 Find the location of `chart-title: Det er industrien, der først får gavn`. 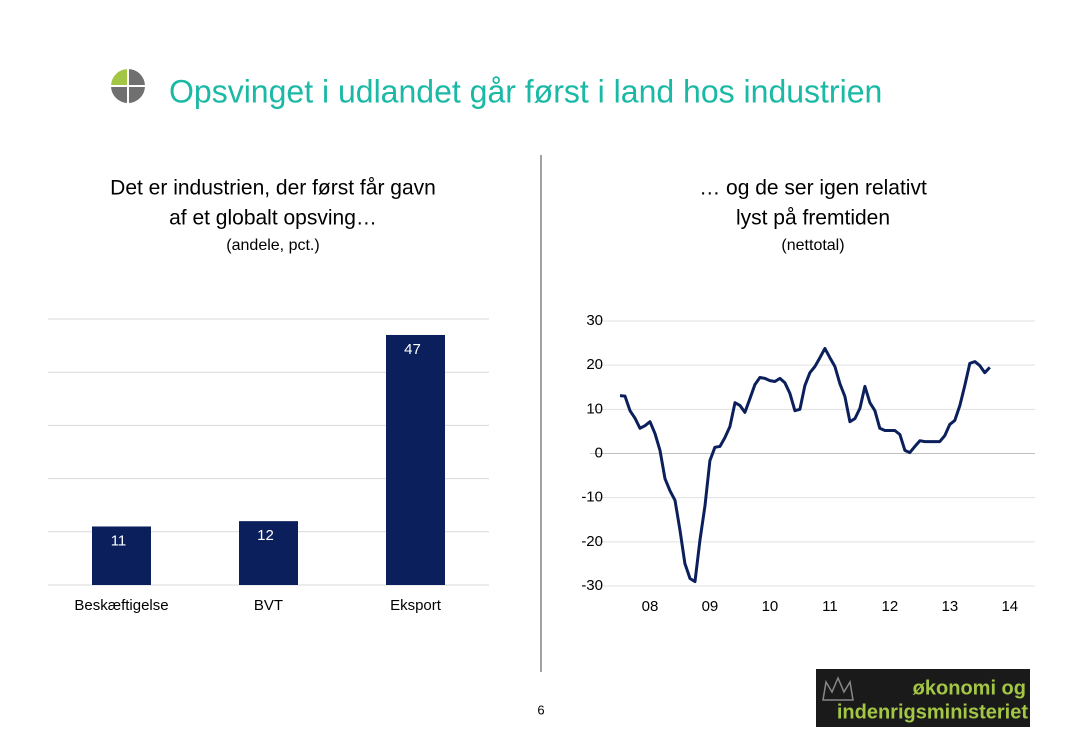

chart-title: Det er industrien, der først får gavn is located at coordinates (273, 188).